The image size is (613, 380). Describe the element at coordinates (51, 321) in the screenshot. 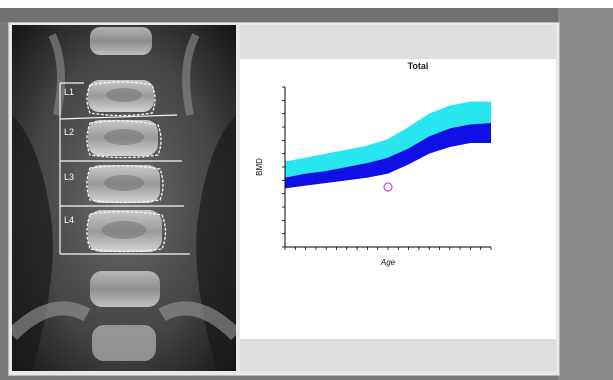

I see `pelvis-left` at that location.